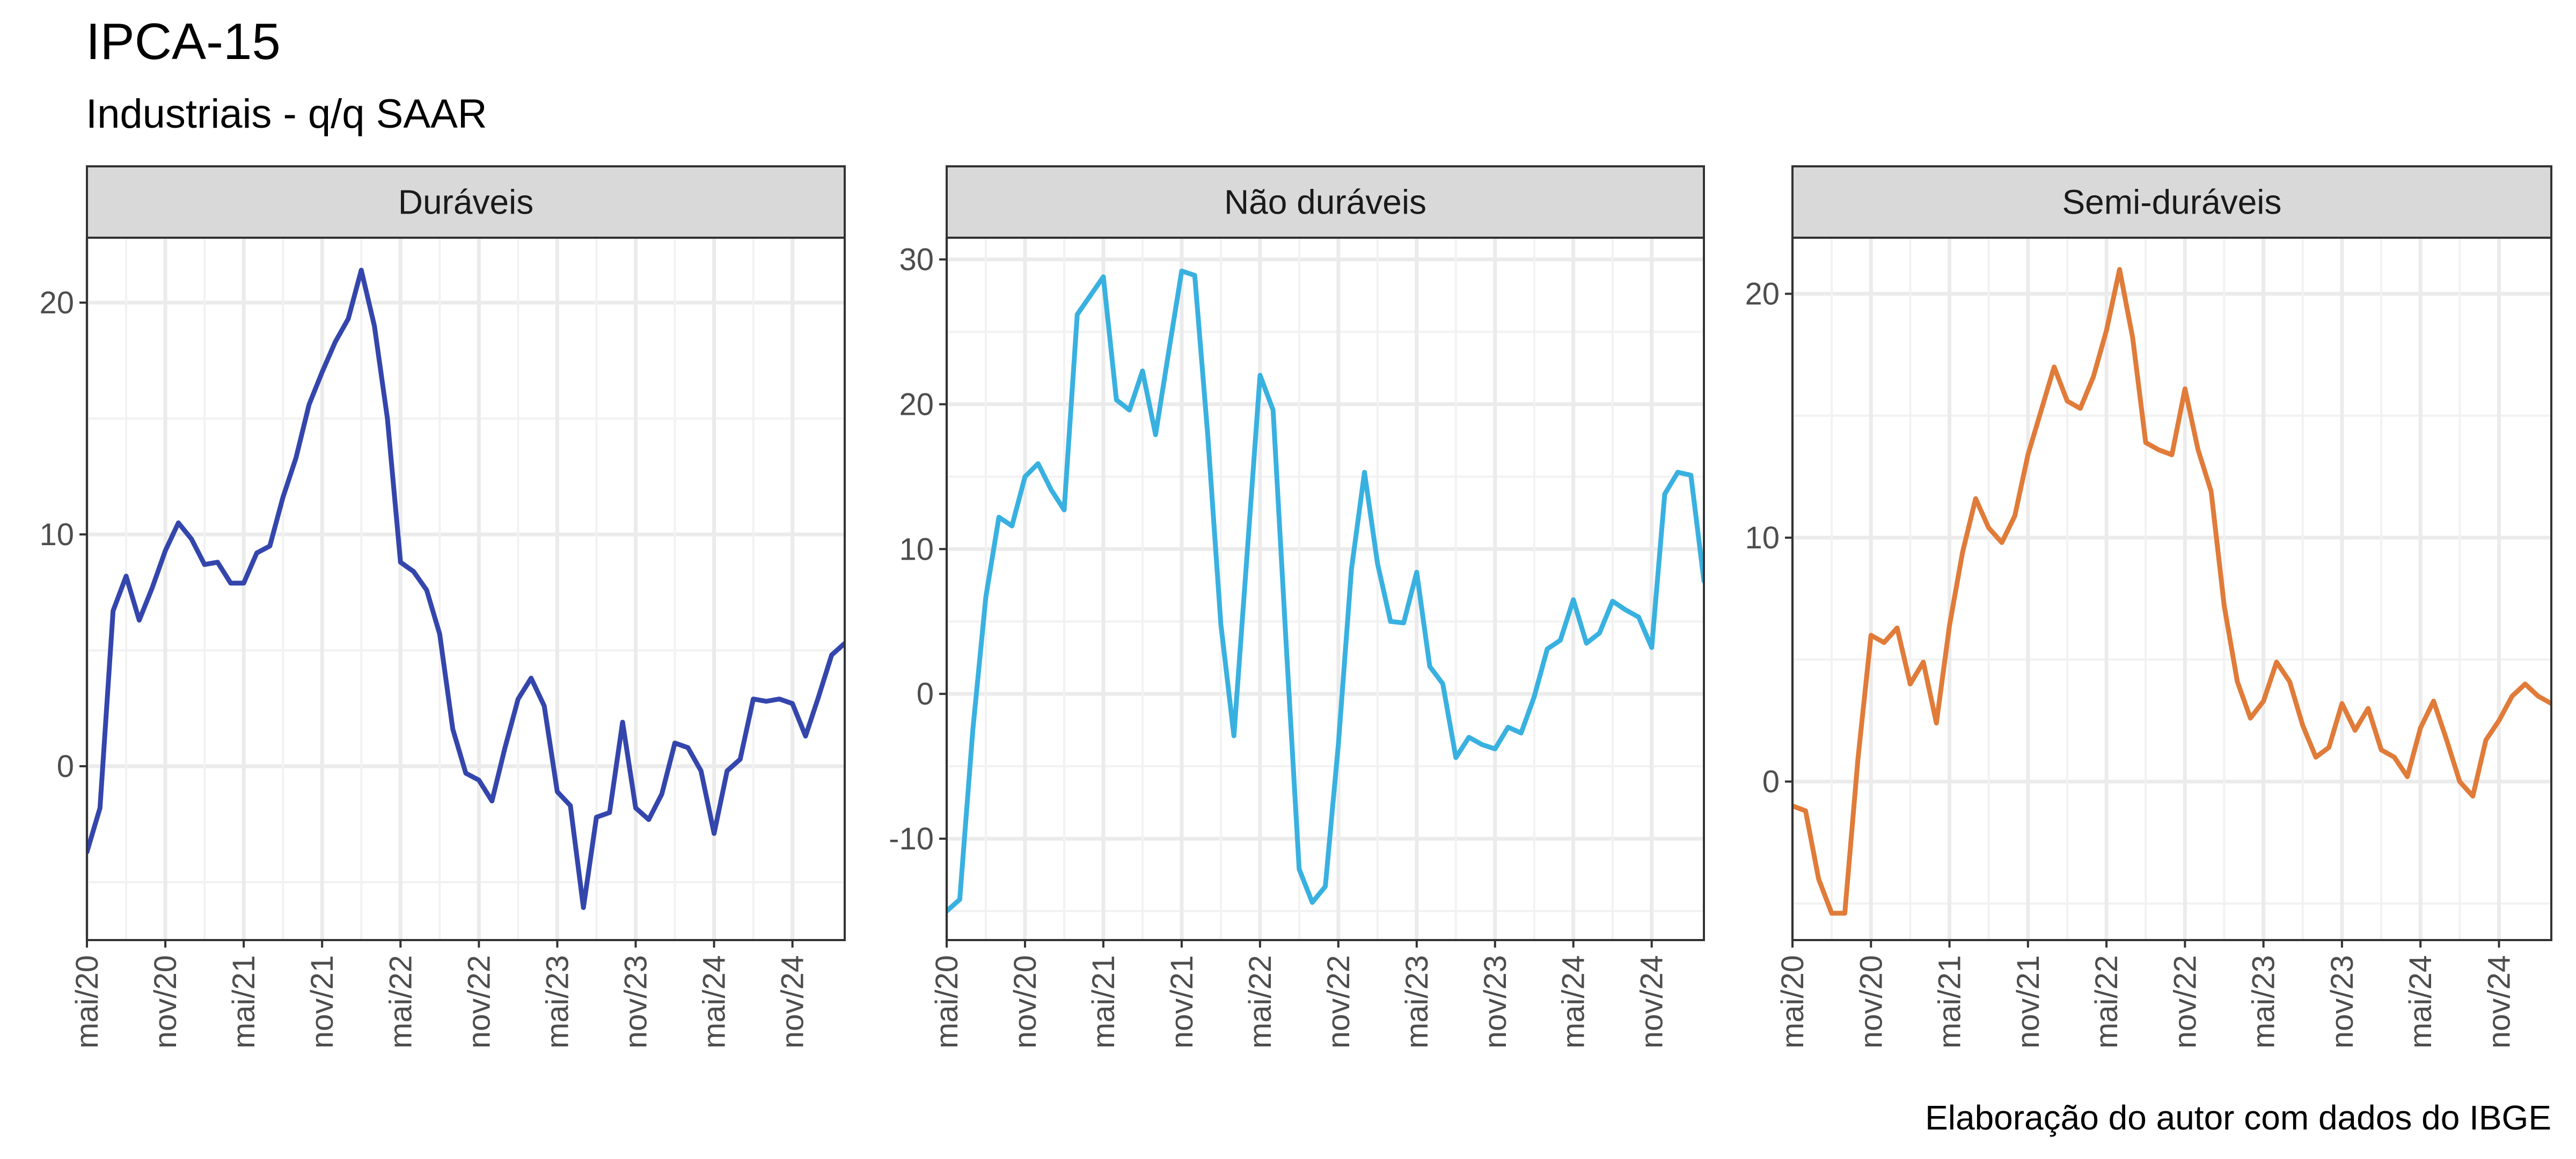  I want to click on y-tick-label: -10, so click(911, 839).